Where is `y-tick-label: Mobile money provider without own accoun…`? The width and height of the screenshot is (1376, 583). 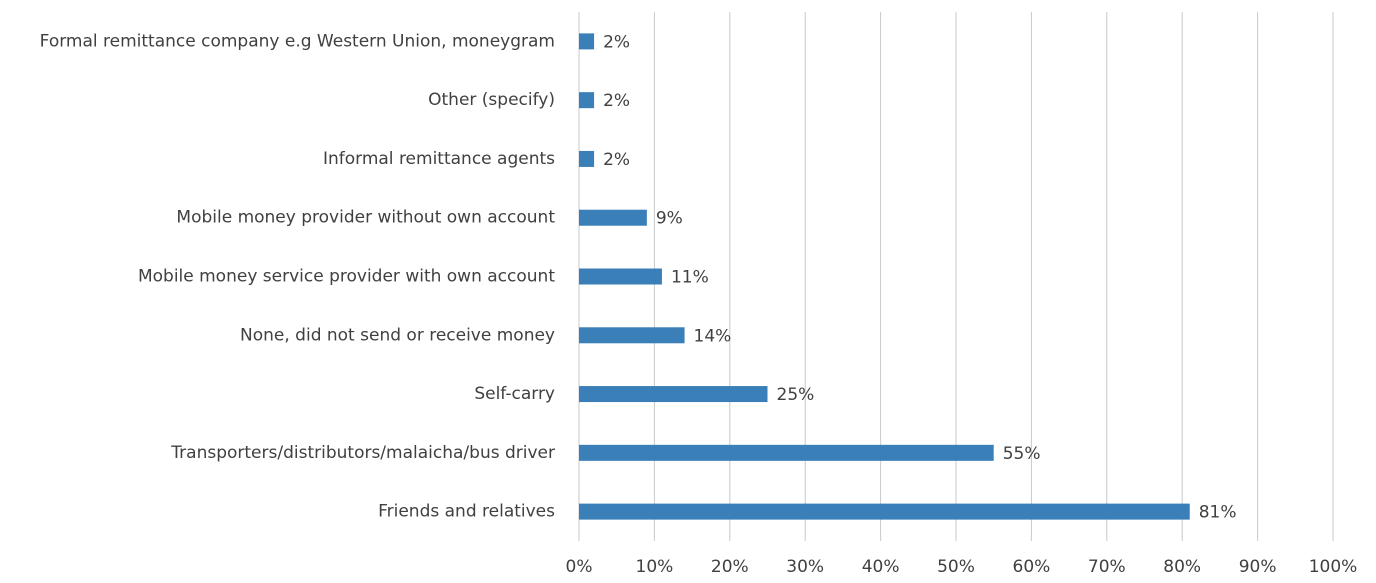 y-tick-label: Mobile money provider without own accoun… is located at coordinates (365, 218).